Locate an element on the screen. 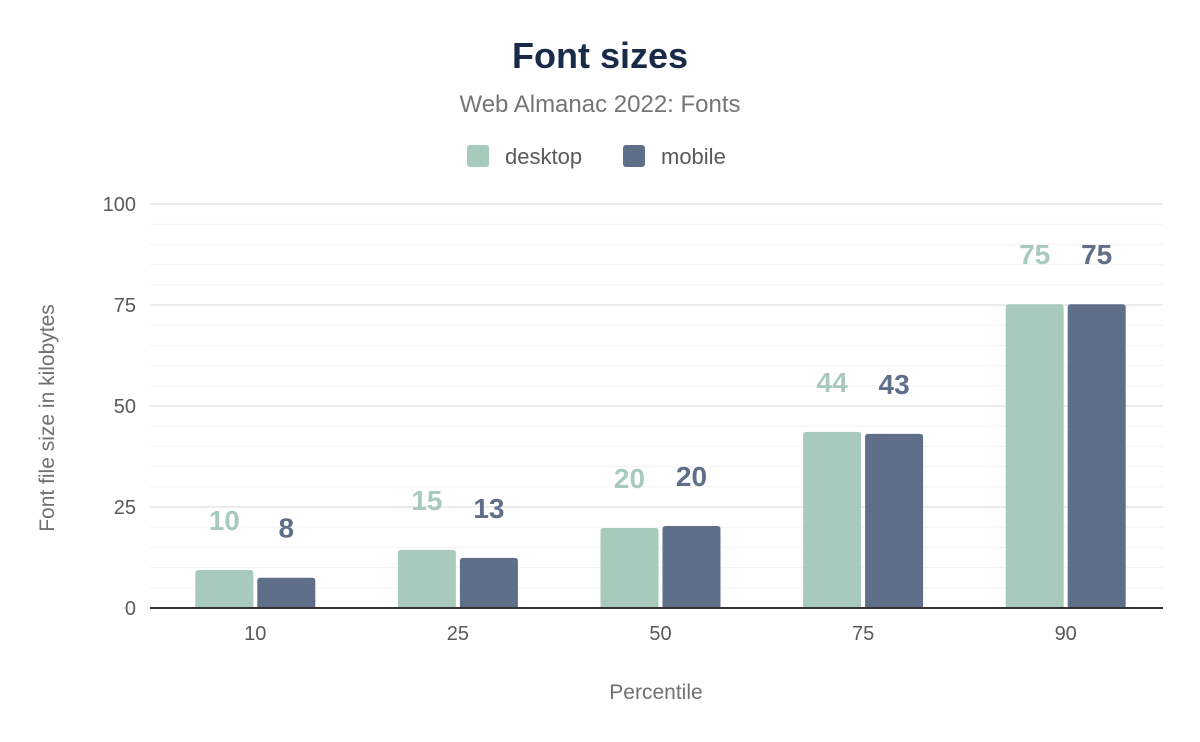 This screenshot has height=742, width=1200. data-label-mobile-50: 20 is located at coordinates (691, 476).